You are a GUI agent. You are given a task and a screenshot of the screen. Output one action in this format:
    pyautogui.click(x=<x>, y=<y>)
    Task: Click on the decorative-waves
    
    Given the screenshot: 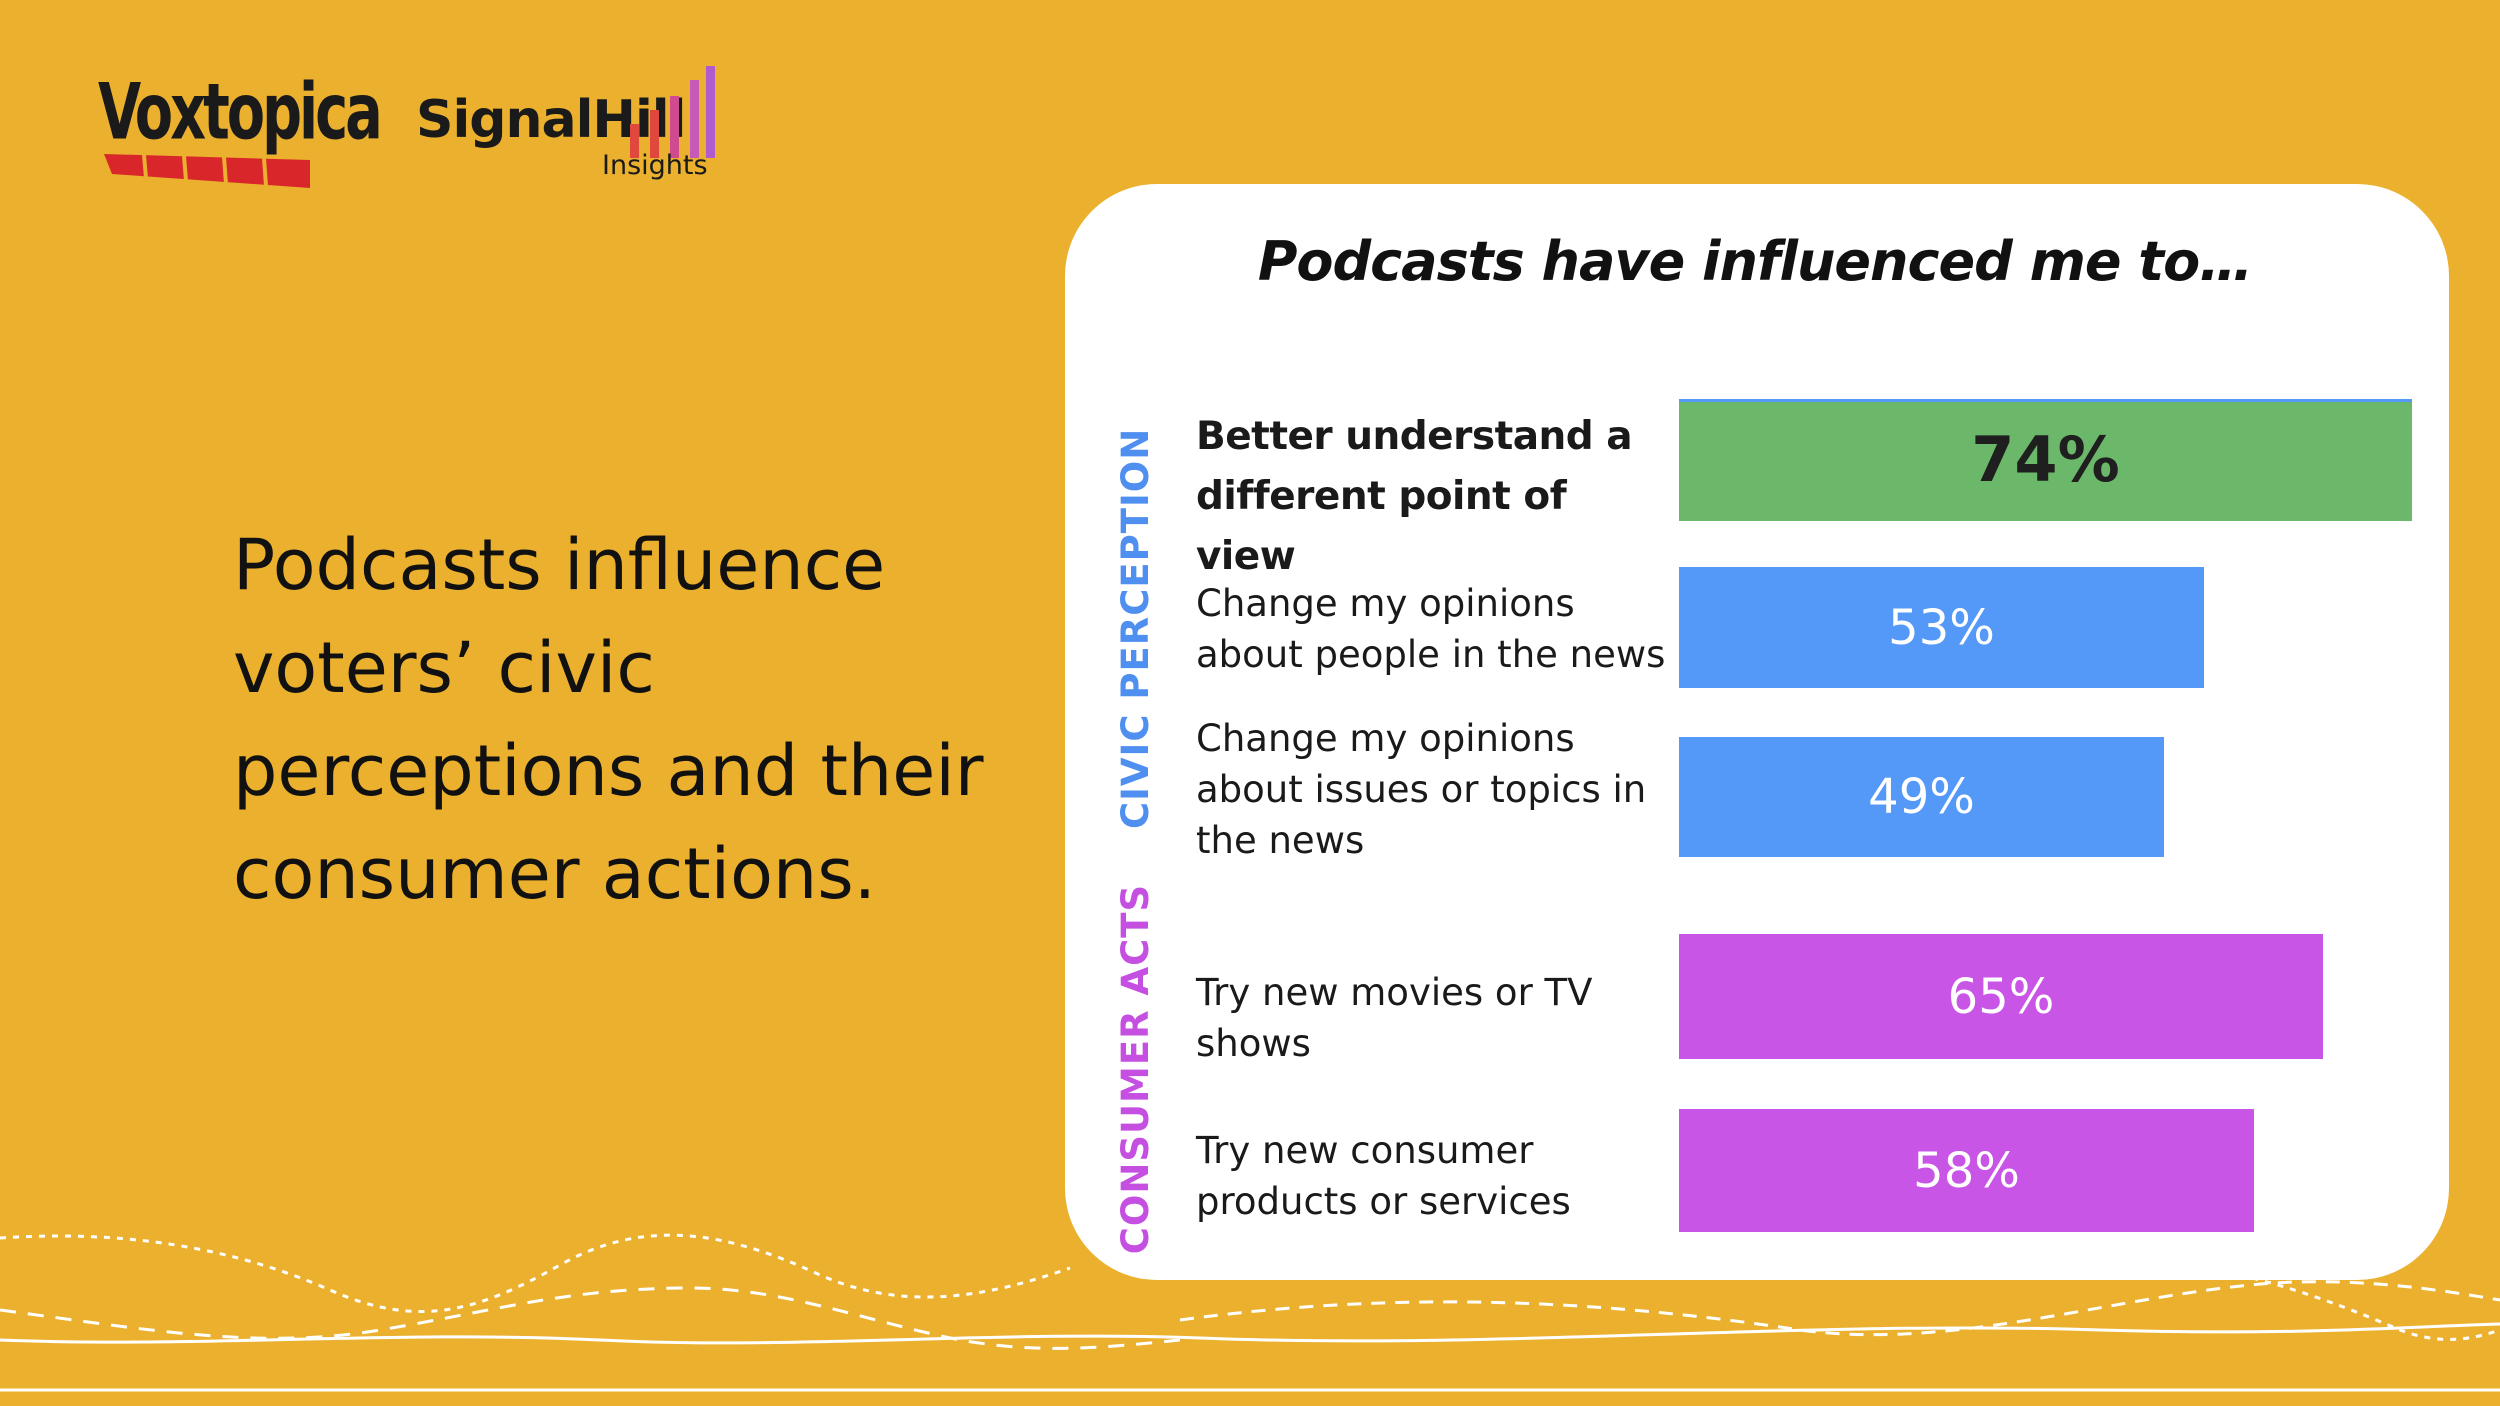 What is the action you would take?
    pyautogui.click(x=1250, y=1312)
    